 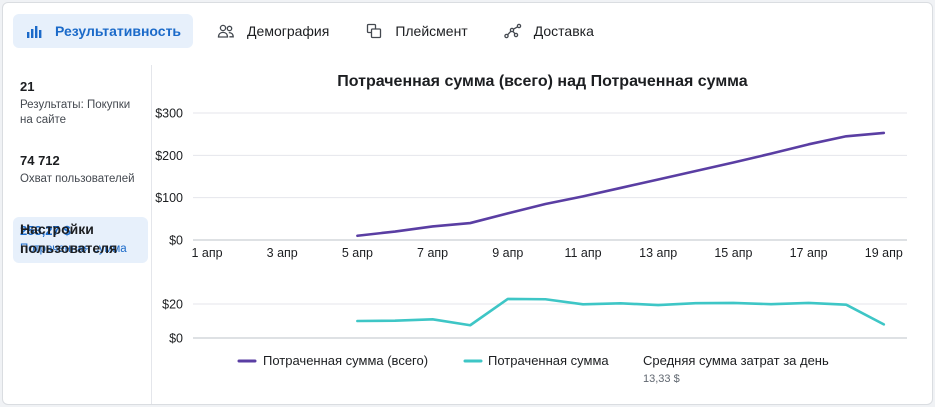 What do you see at coordinates (206, 253) in the screenshot?
I see `x-tick-label: 1 апр` at bounding box center [206, 253].